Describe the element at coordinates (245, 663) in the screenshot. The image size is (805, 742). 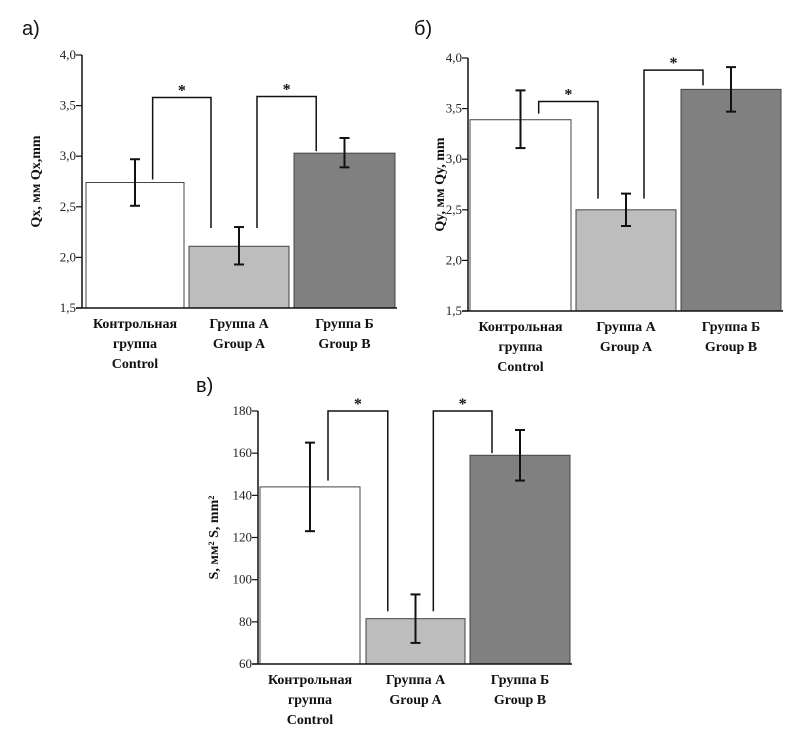
I see `y-tick-label: 60` at that location.